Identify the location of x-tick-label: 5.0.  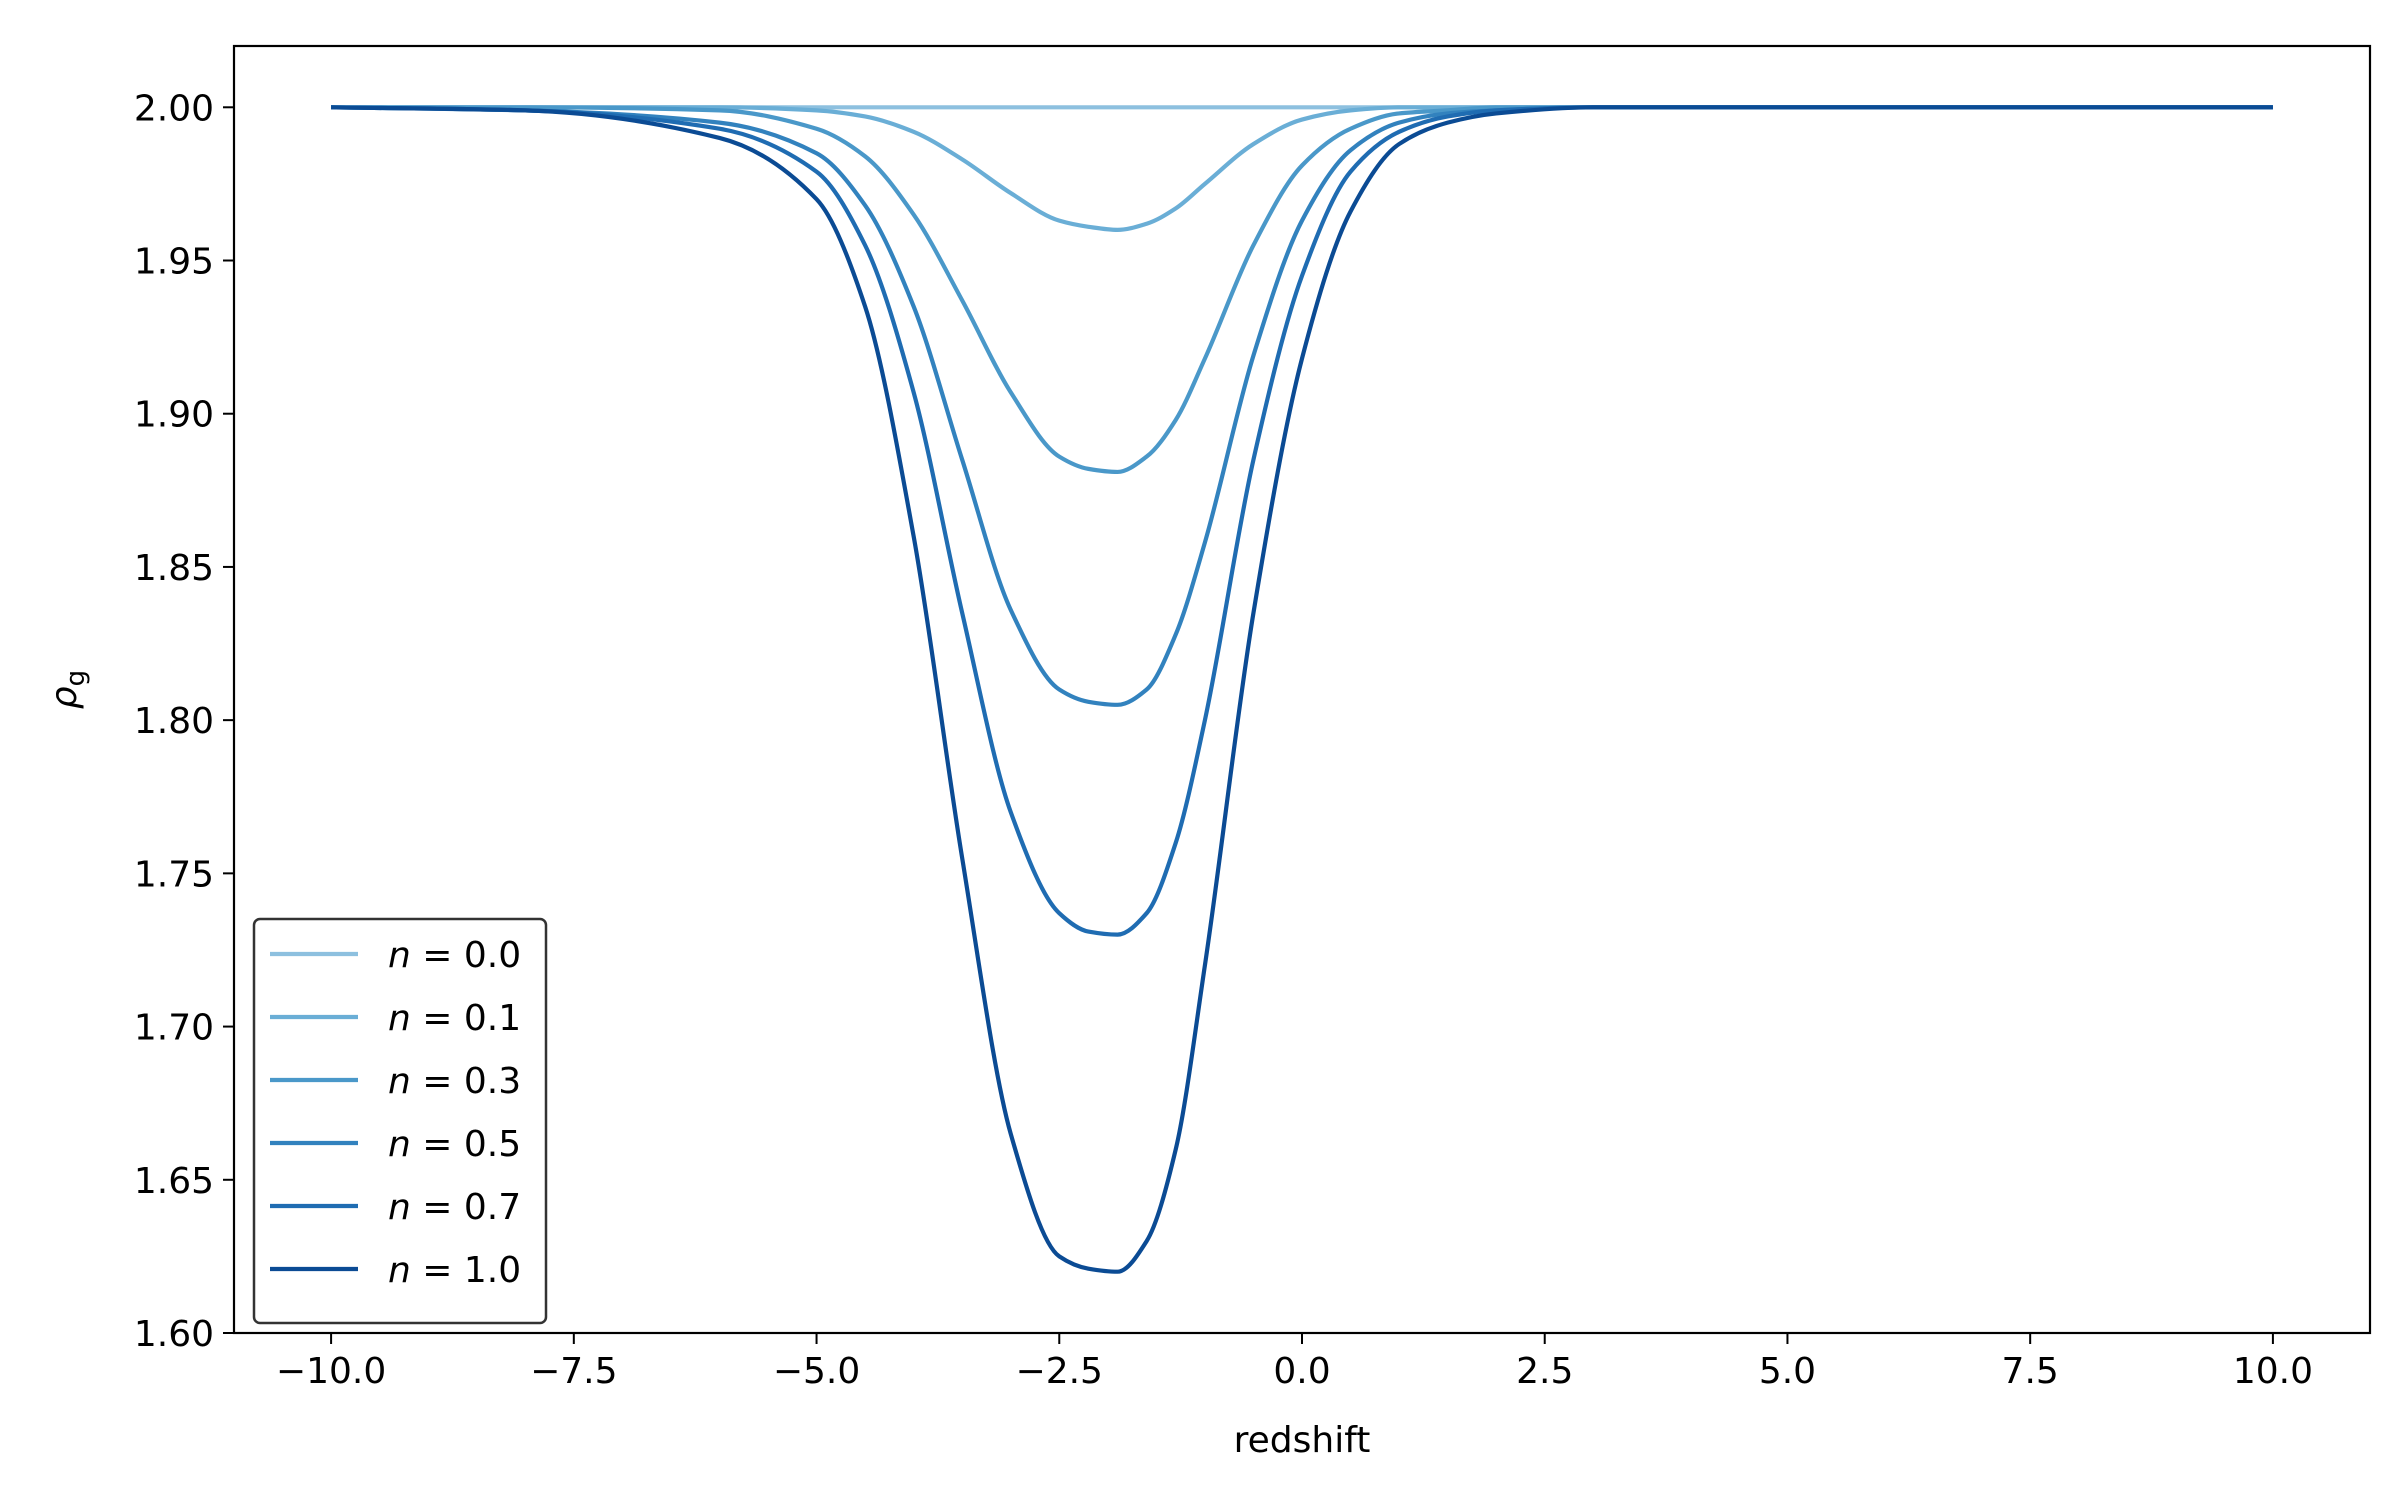
(1787, 1371).